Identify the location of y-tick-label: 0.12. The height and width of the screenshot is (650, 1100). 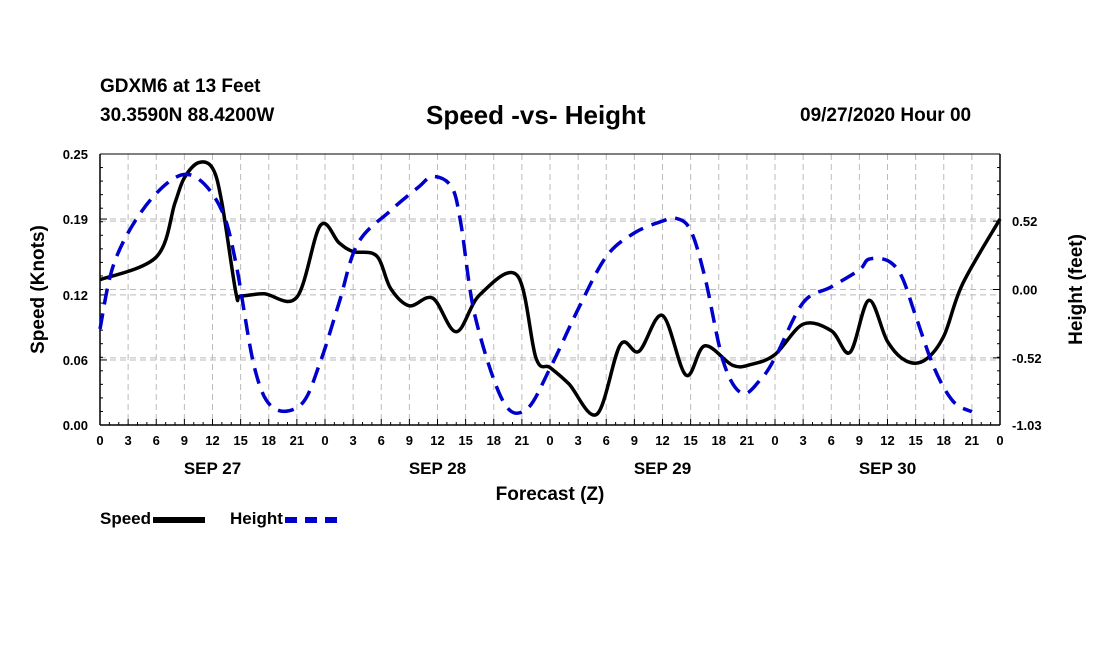
(75, 295).